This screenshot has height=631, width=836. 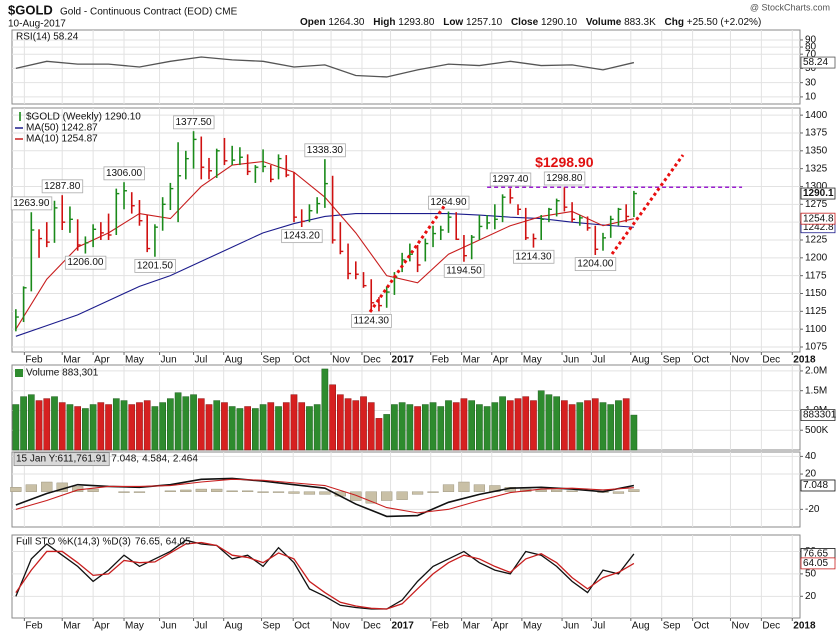 I want to click on legend-entry: MA(10) 1254.87, so click(x=62, y=139).